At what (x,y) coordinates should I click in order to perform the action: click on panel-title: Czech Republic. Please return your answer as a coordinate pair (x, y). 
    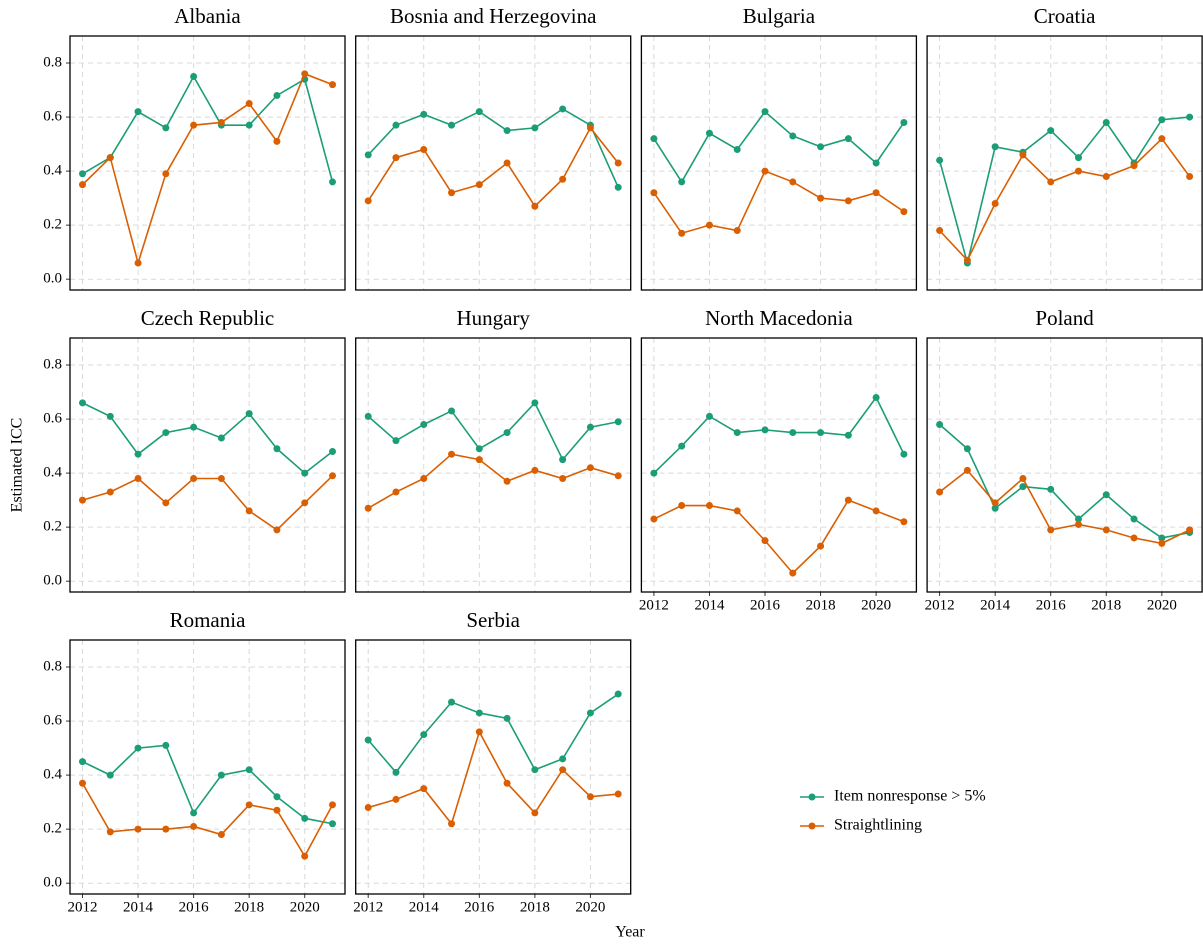
    Looking at the image, I should click on (208, 318).